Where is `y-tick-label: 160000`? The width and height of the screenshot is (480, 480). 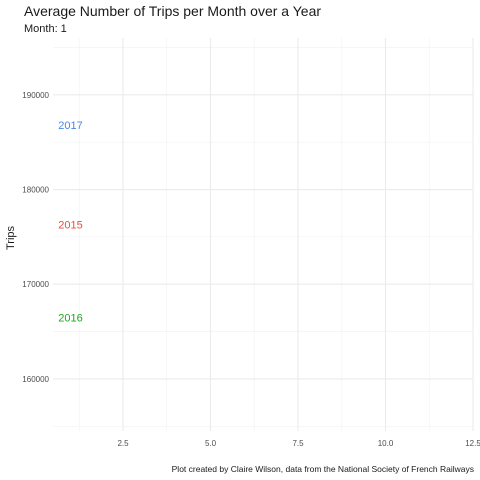
y-tick-label: 160000 is located at coordinates (35, 379).